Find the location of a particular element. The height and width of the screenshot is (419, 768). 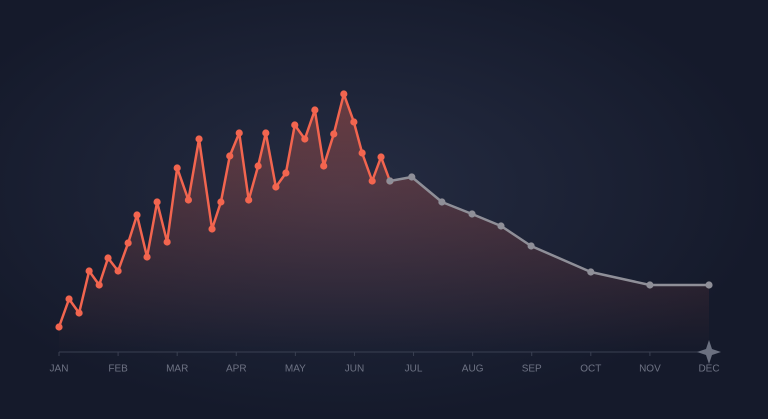

x-tick-label: AUG is located at coordinates (473, 369).